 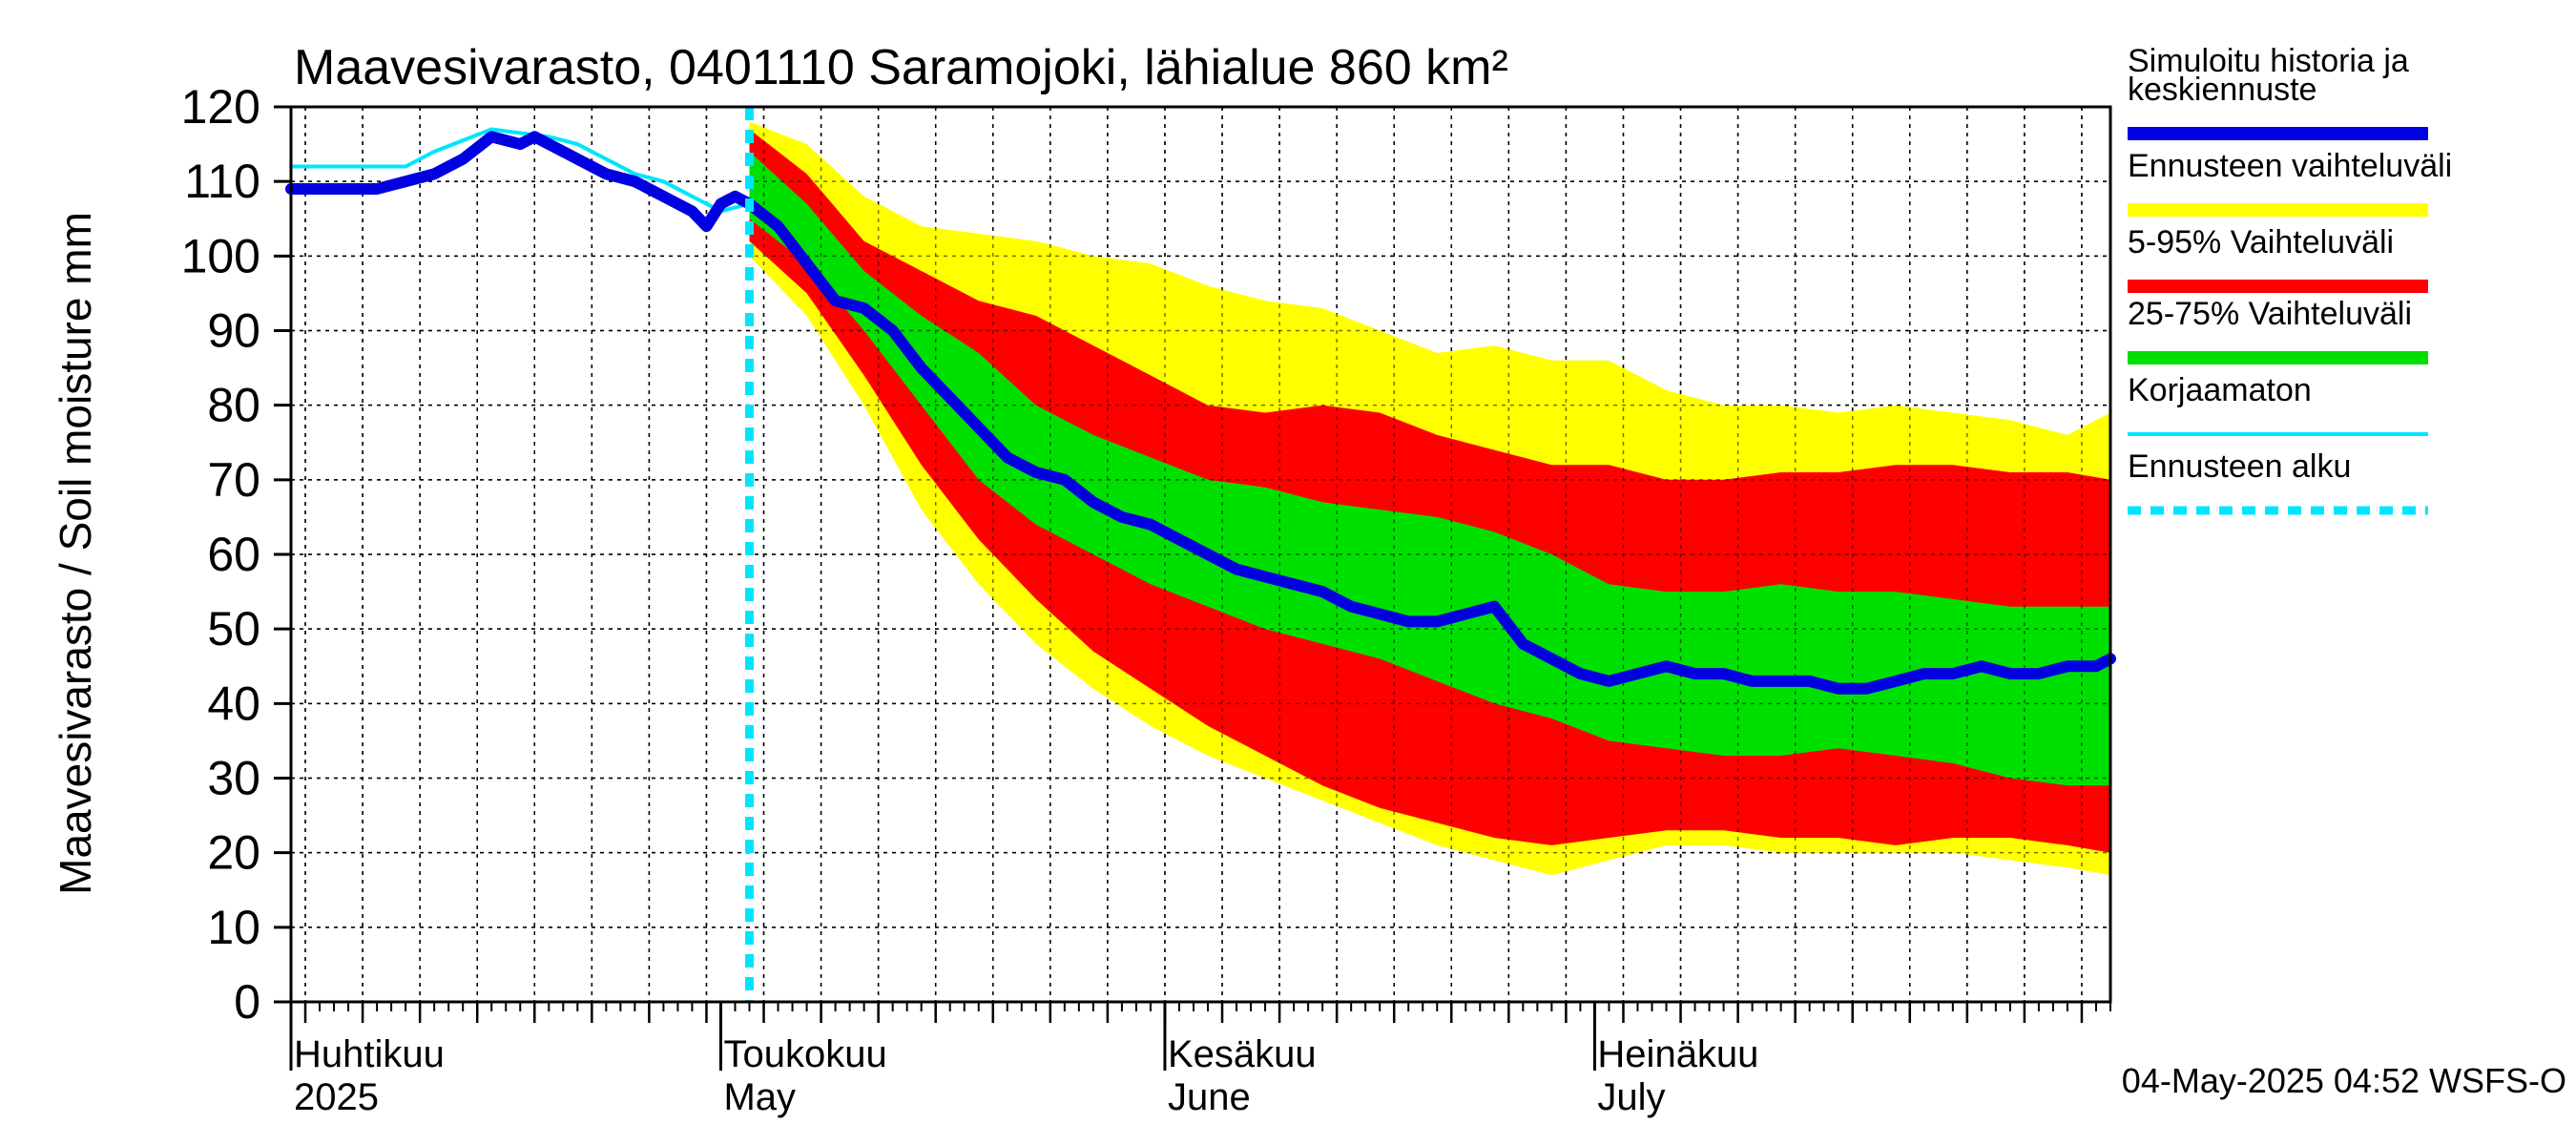 I want to click on y-tick-label: 30, so click(x=233, y=778).